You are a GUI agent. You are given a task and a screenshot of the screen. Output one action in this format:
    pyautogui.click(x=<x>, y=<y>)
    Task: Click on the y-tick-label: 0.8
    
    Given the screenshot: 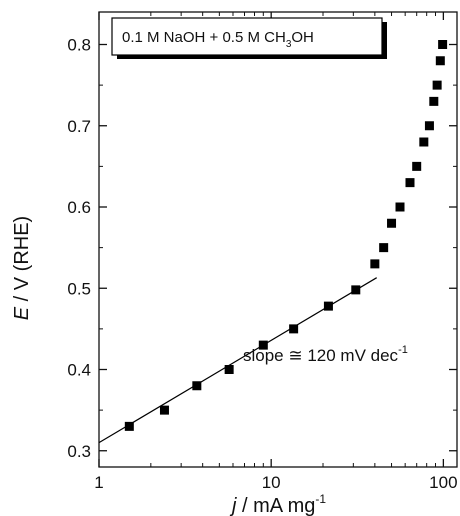 What is the action you would take?
    pyautogui.click(x=79, y=45)
    